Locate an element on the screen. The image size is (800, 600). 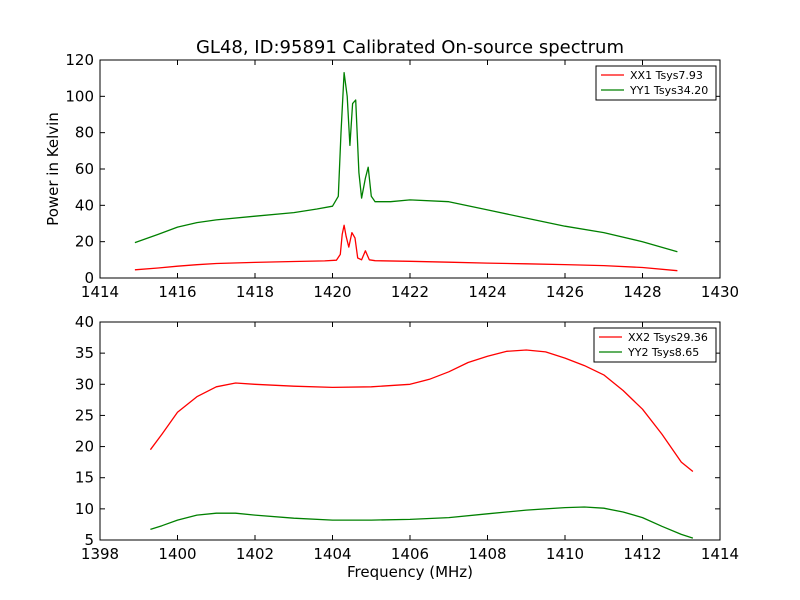
legend-label: XX2 Tsys29.36 is located at coordinates (668, 337).